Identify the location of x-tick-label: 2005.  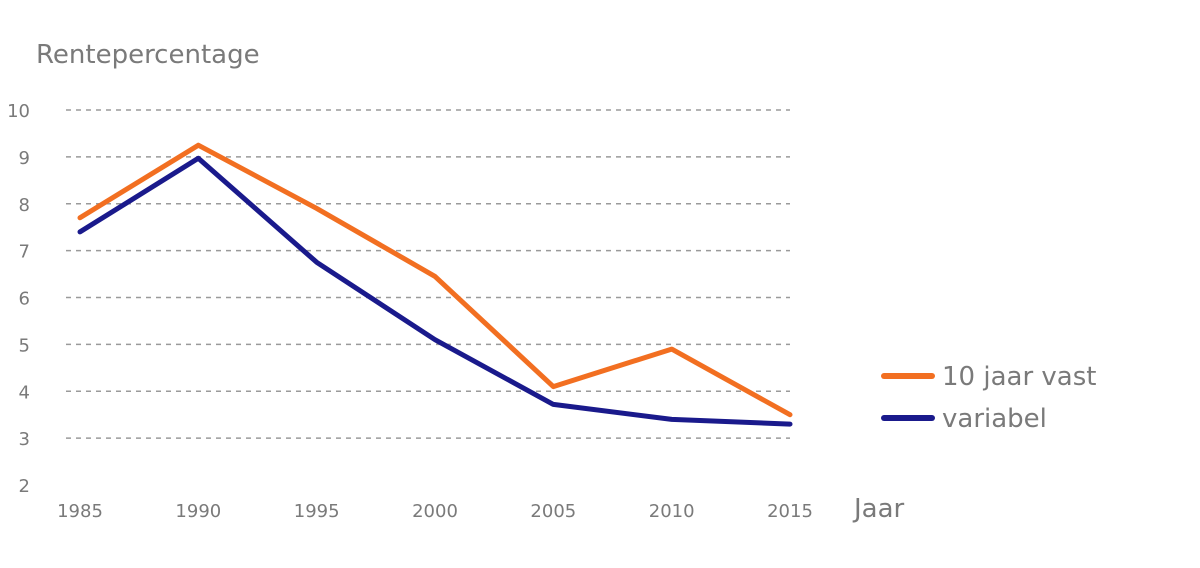
(553, 511).